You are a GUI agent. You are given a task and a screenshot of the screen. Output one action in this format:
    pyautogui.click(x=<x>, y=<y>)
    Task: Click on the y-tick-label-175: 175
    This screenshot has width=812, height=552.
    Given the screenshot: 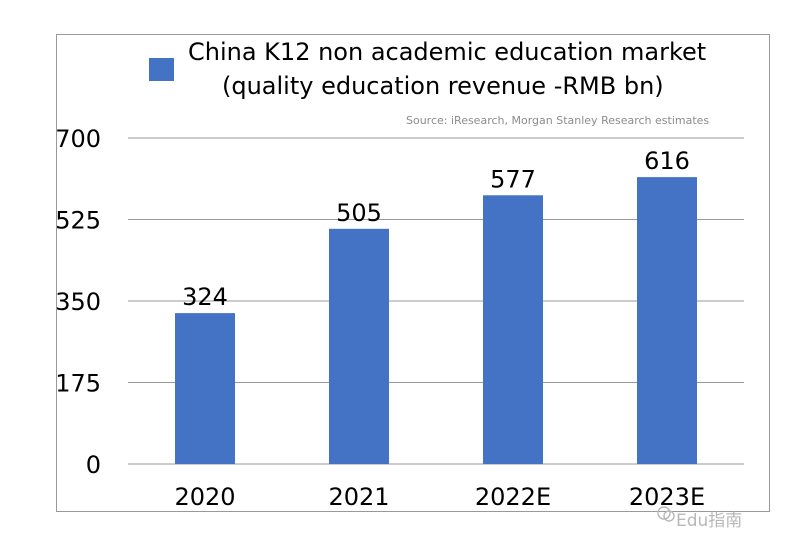 What is the action you would take?
    pyautogui.click(x=78, y=384)
    